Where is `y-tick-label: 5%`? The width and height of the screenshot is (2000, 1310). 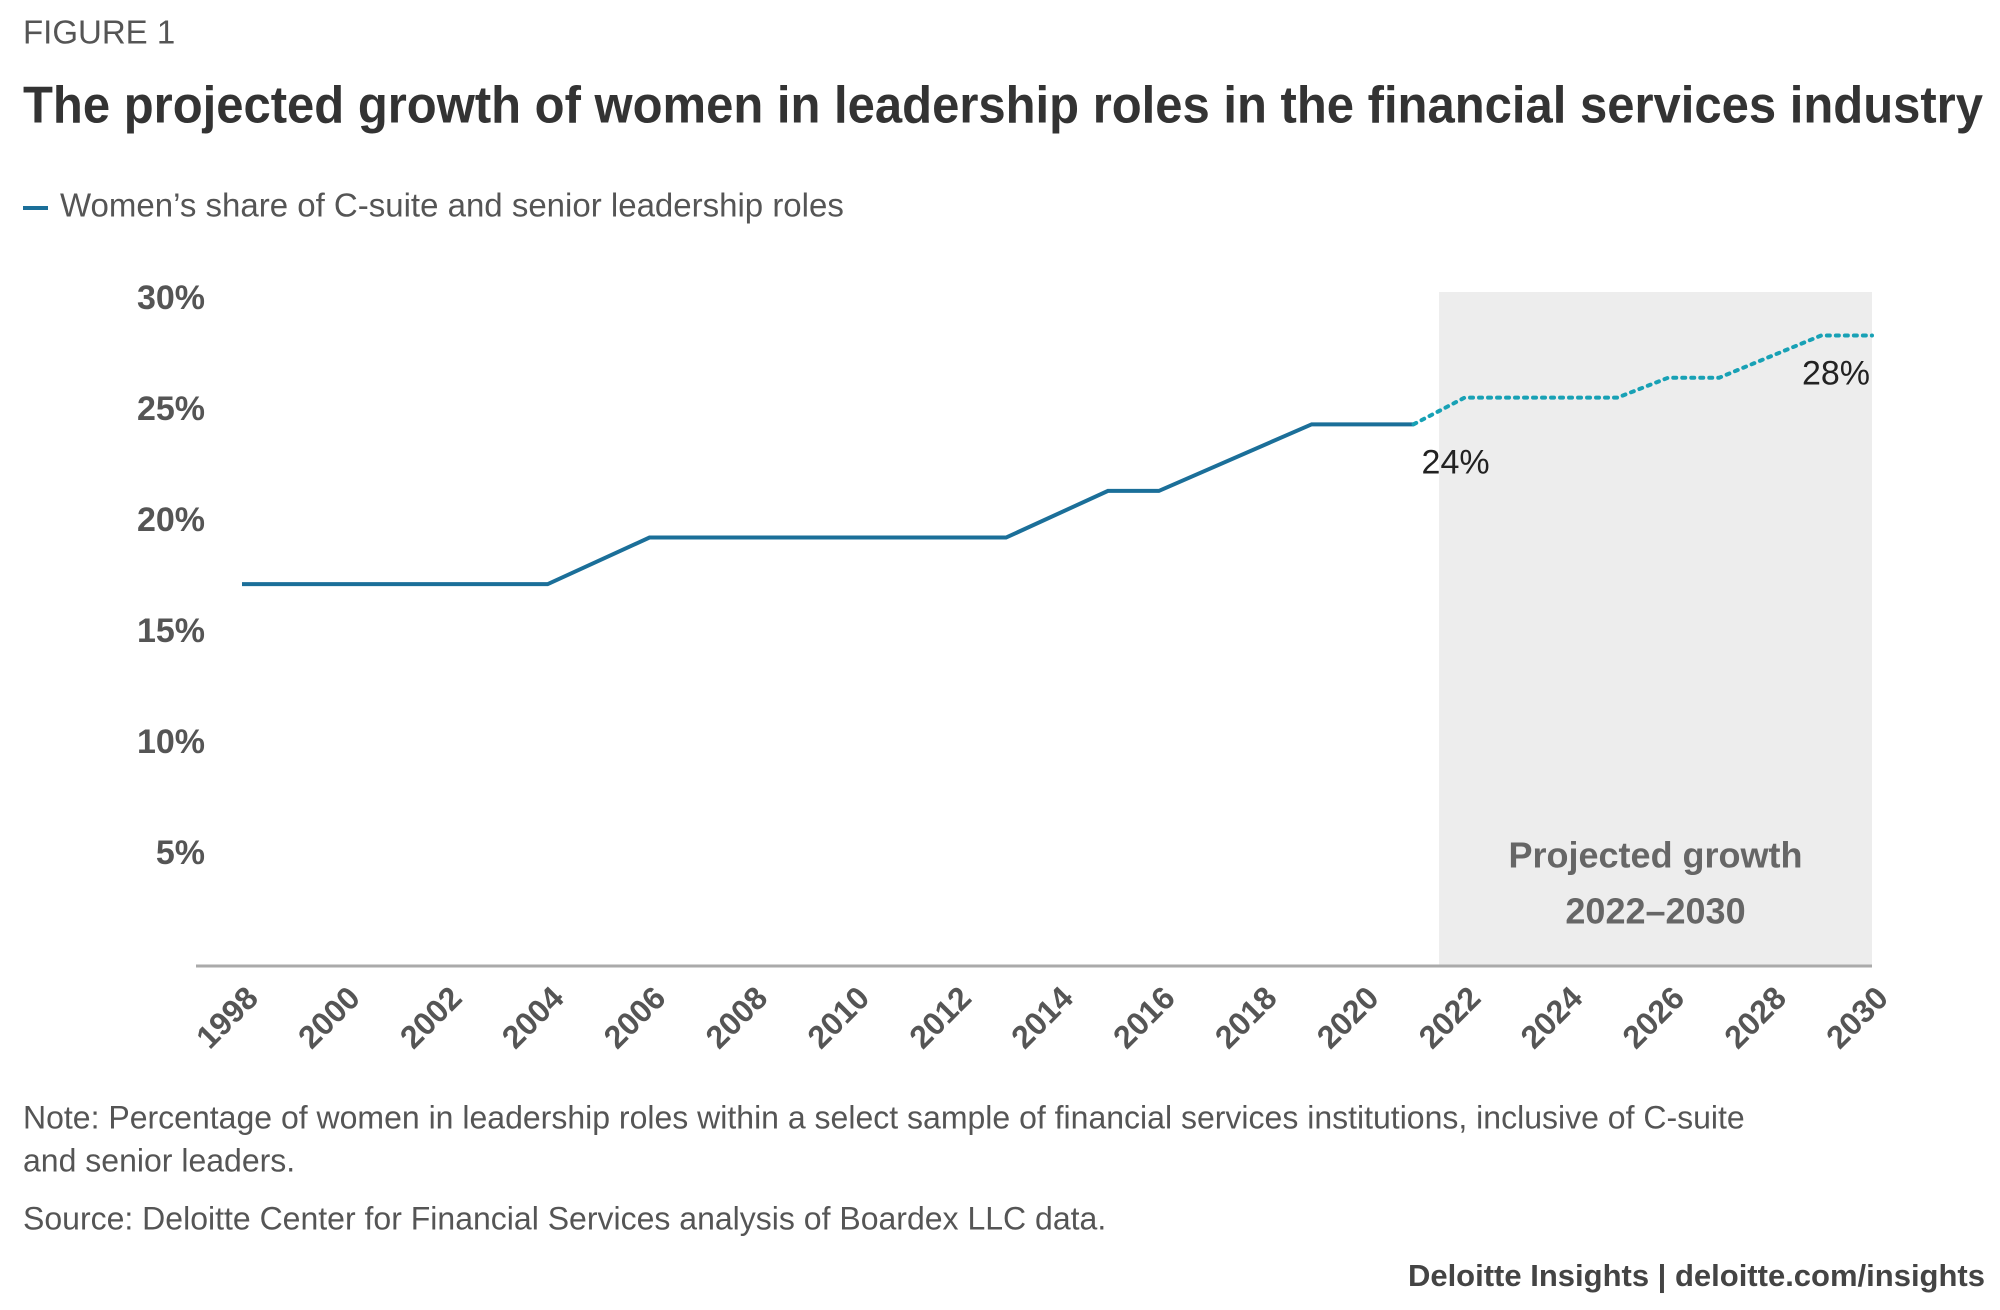 y-tick-label: 5% is located at coordinates (180, 853).